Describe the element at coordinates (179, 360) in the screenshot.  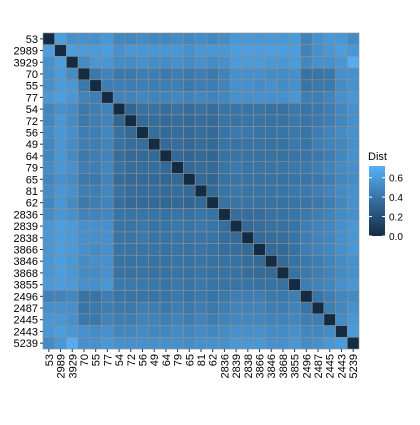
I see `x-tick-label: 79` at that location.